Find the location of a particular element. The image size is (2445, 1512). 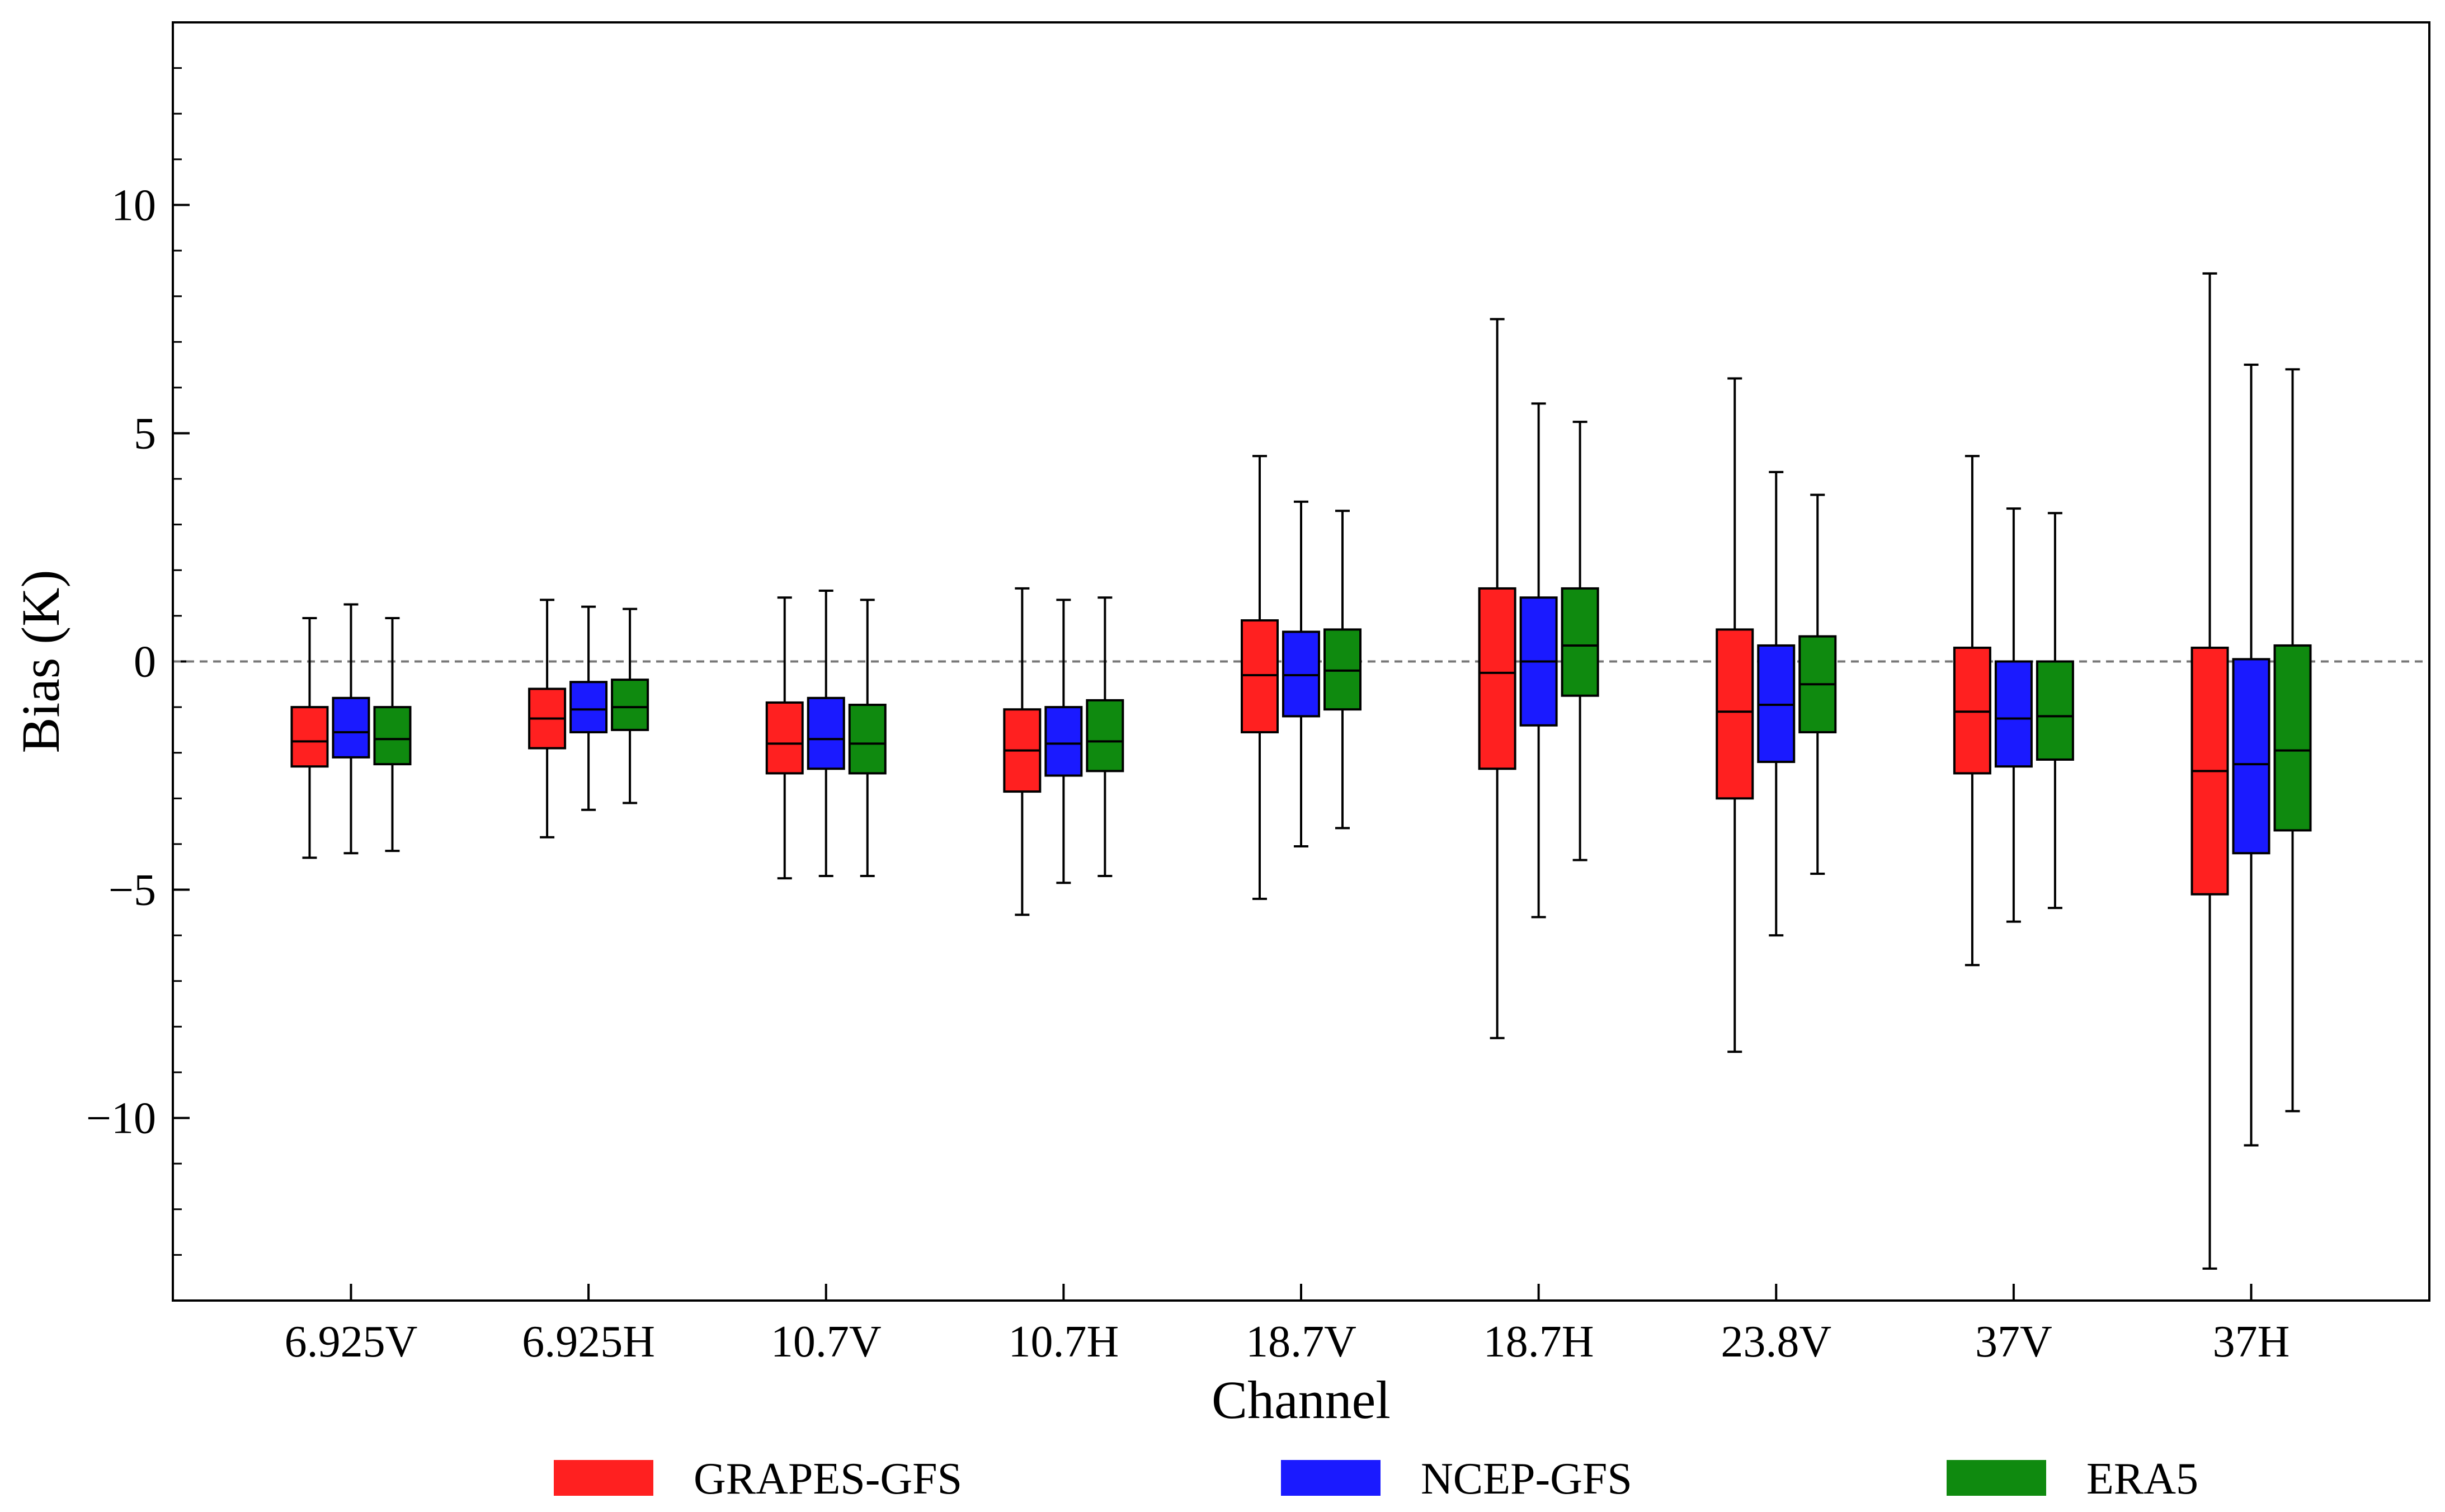

box-ERA5-37V is located at coordinates (2055, 711).